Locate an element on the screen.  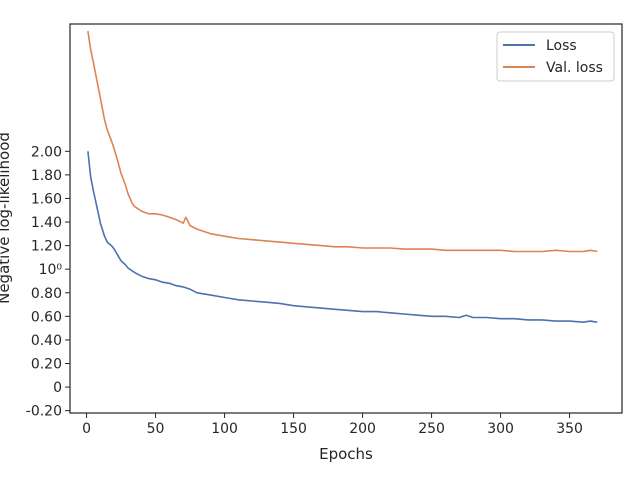
y-tick-label: 0 is located at coordinates (57, 388).